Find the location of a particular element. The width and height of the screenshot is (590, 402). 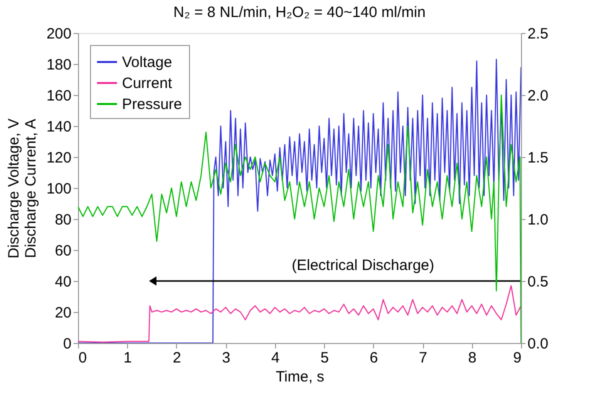

y-tick-label: 140 is located at coordinates (59, 127).